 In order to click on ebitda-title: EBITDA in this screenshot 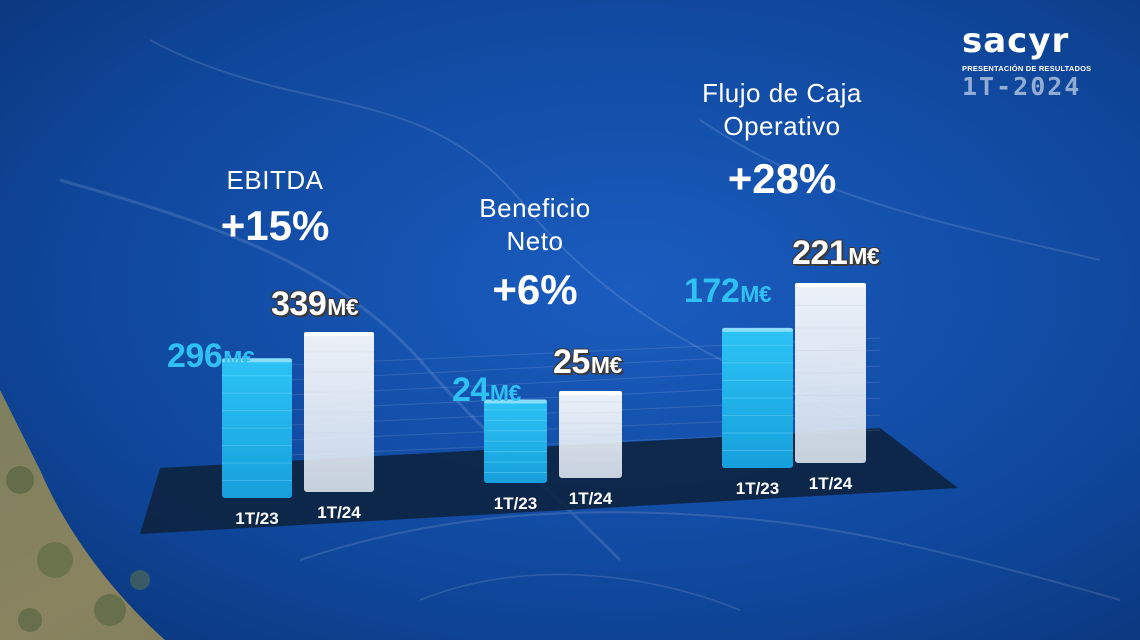, I will do `click(275, 180)`.